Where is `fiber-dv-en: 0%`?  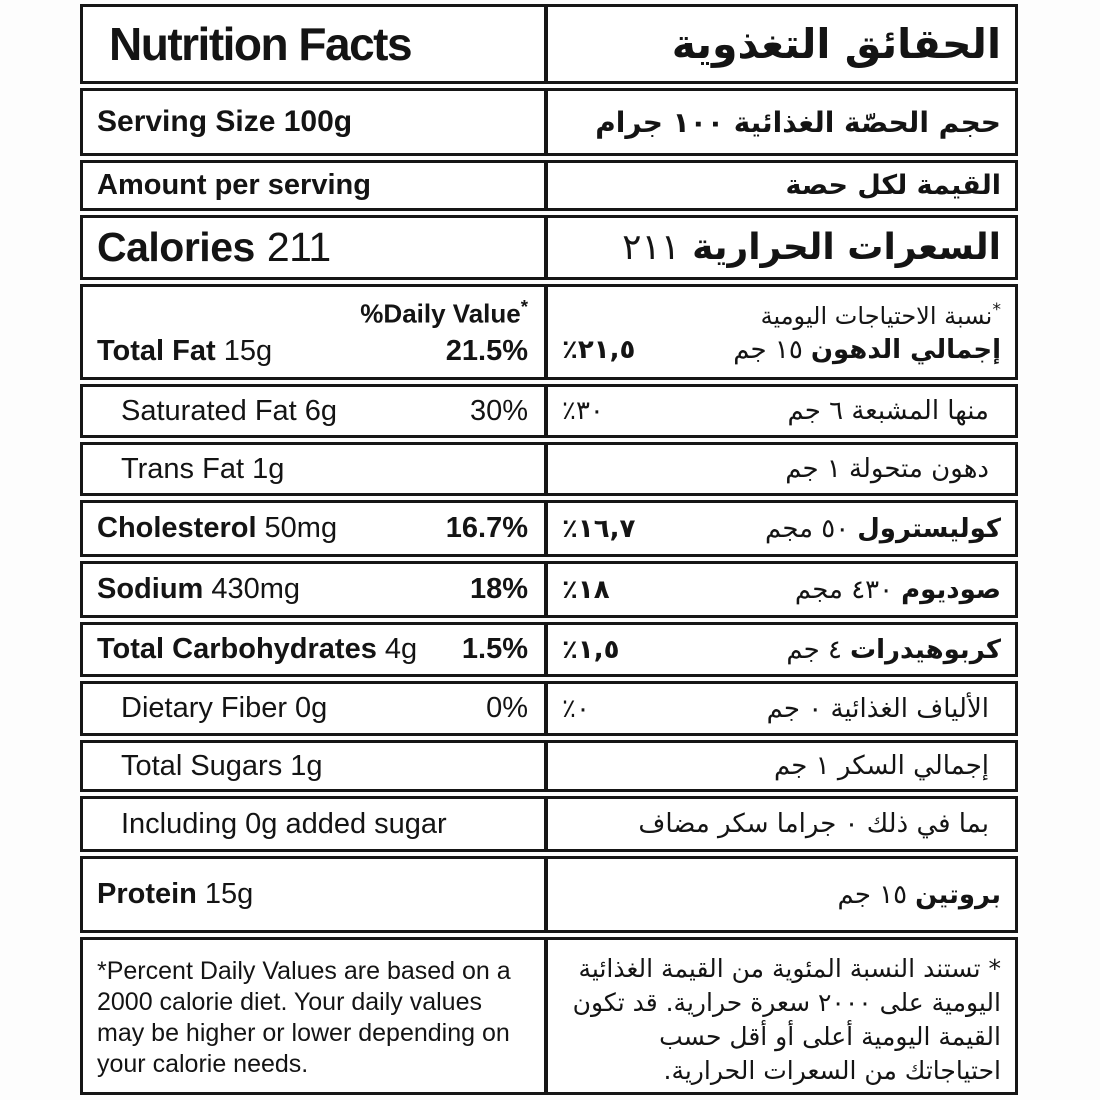 fiber-dv-en: 0% is located at coordinates (507, 708).